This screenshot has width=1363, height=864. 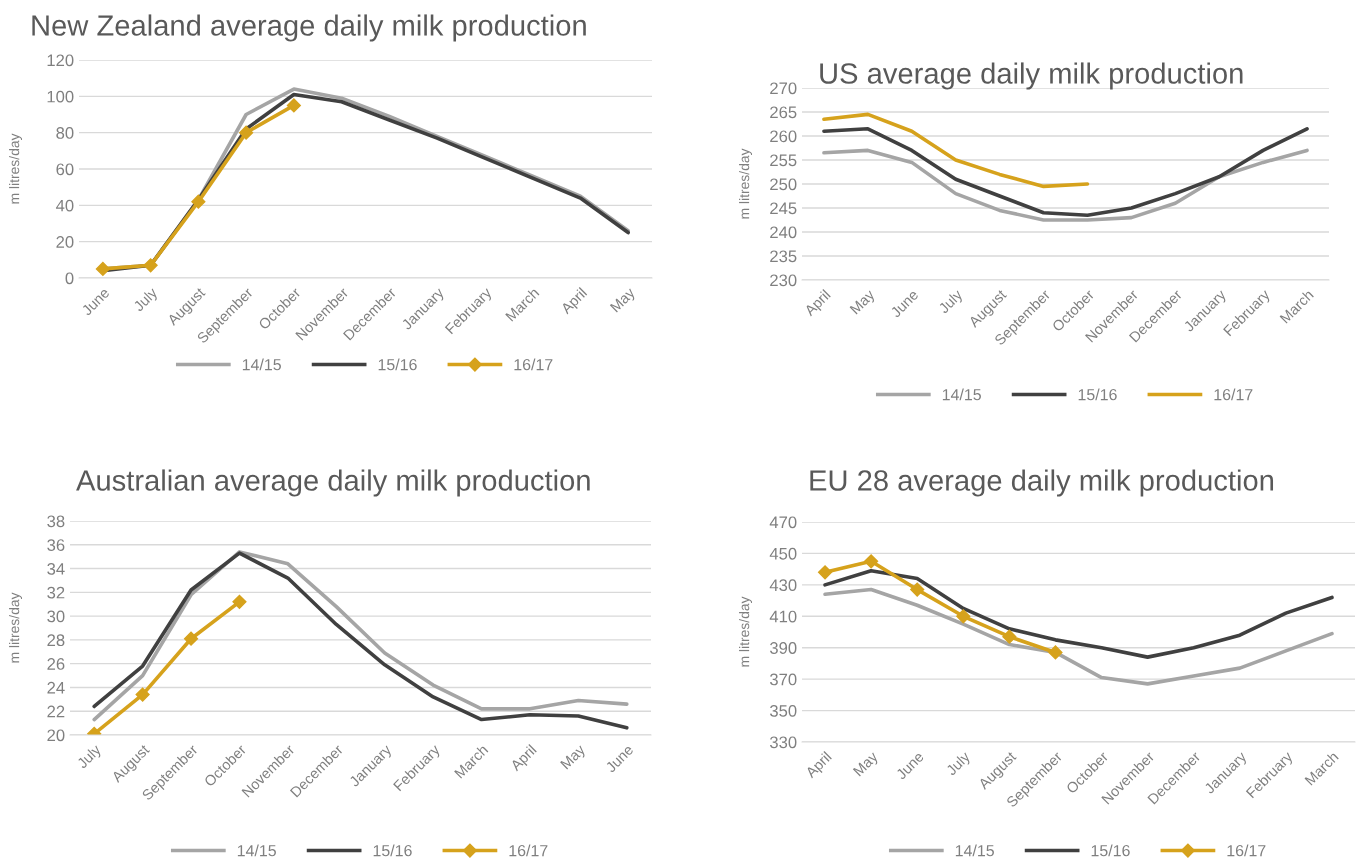 I want to click on chart-title: EU 28 average daily milk production, so click(x=1042, y=483).